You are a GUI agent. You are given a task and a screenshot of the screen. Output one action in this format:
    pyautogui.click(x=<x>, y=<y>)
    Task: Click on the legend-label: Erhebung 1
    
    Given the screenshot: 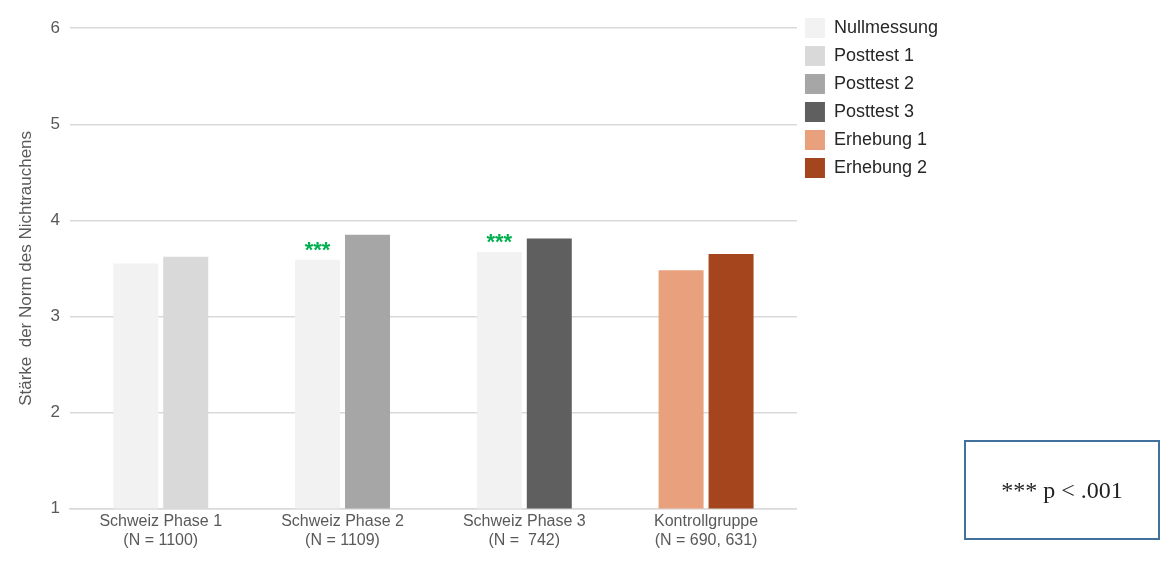 What is the action you would take?
    pyautogui.click(x=880, y=138)
    